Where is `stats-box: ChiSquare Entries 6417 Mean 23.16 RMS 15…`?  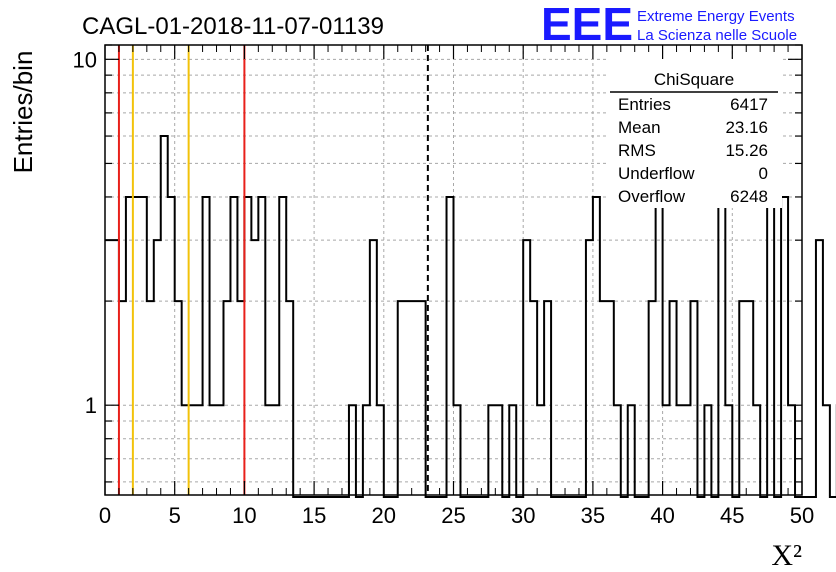
stats-box: ChiSquare Entries 6417 Mean 23.16 RMS 15… is located at coordinates (695, 133).